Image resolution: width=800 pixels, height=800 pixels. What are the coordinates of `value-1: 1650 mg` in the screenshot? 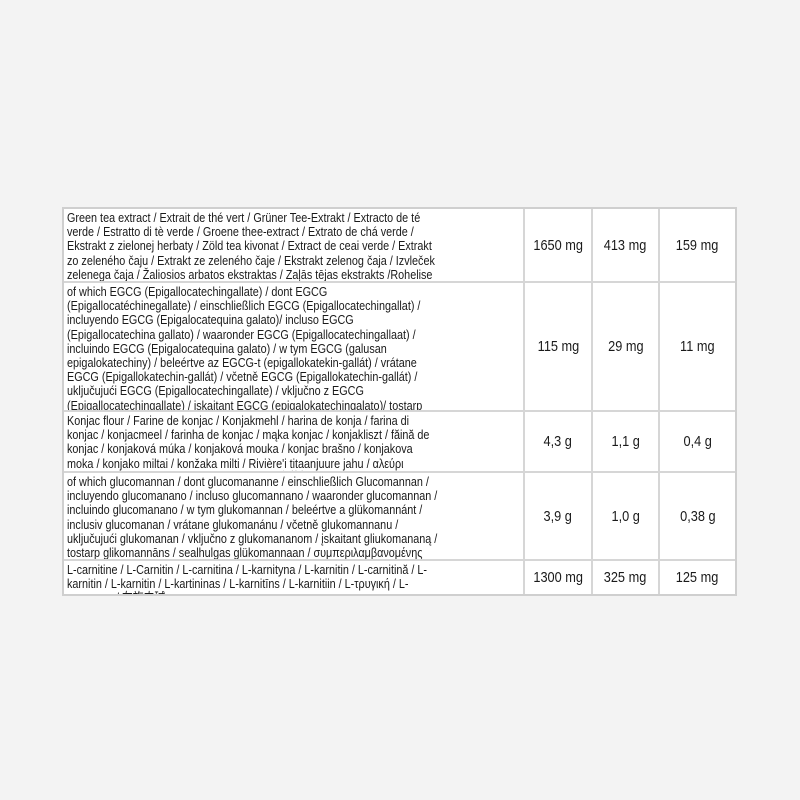 It's located at (558, 245).